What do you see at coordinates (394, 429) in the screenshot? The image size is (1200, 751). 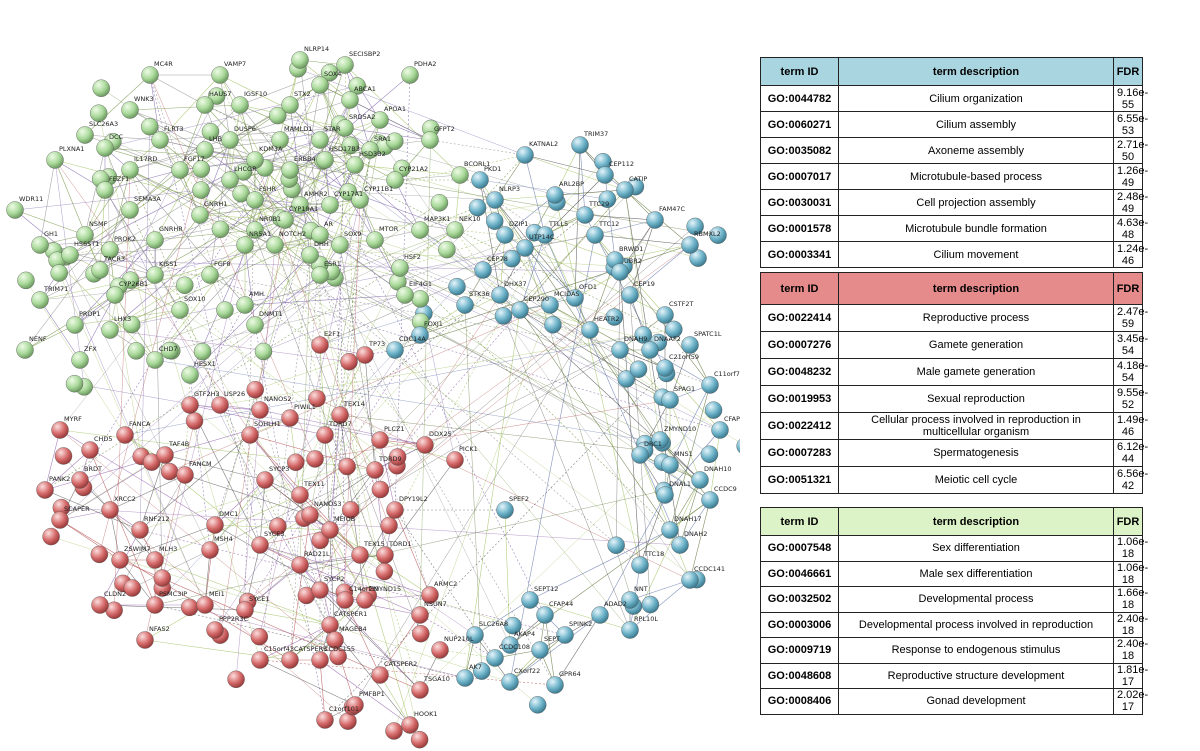 I see `node-label: PLCZ1` at bounding box center [394, 429].